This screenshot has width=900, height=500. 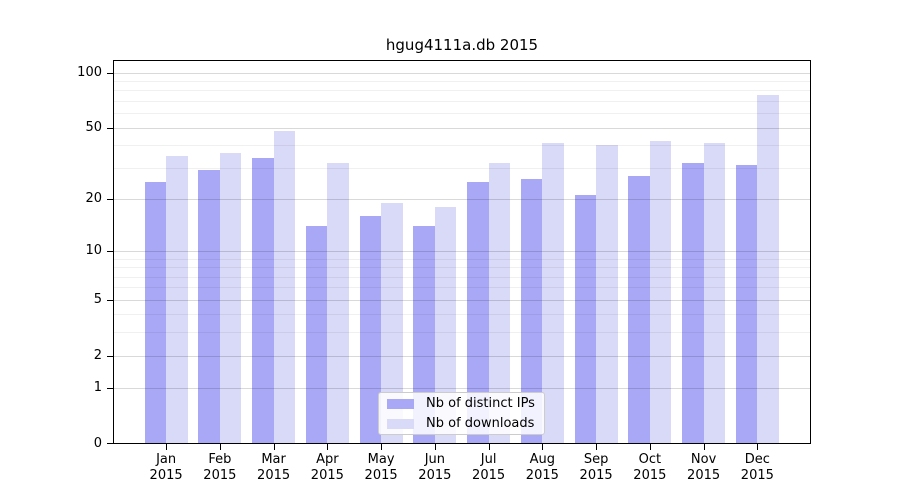 I want to click on bar-downloads-nov, so click(x=714, y=293).